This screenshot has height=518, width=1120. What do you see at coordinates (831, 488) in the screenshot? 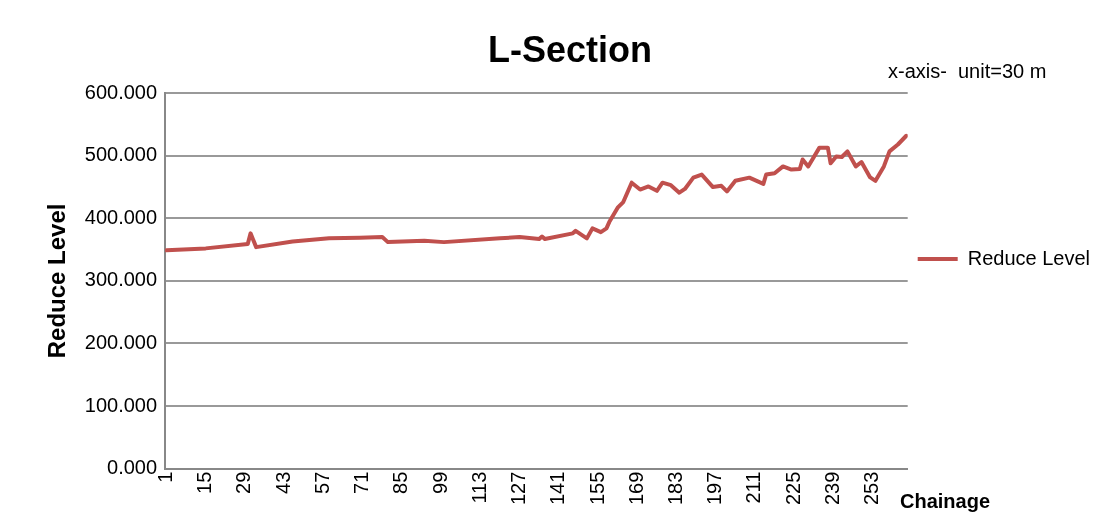
I see `x-tick-label: 239` at bounding box center [831, 488].